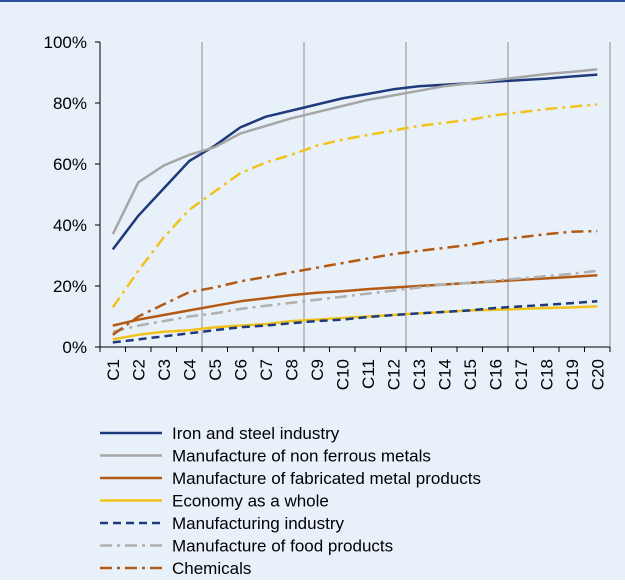 The height and width of the screenshot is (585, 625). I want to click on x-tick-label: C6, so click(240, 370).